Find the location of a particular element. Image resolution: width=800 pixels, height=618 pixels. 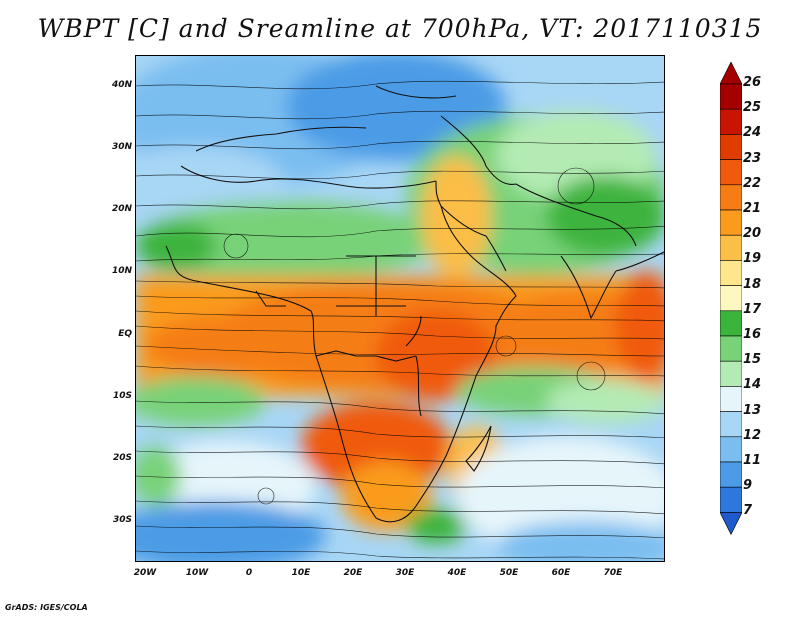

colorbar-level-label: 15 is located at coordinates (752, 360).